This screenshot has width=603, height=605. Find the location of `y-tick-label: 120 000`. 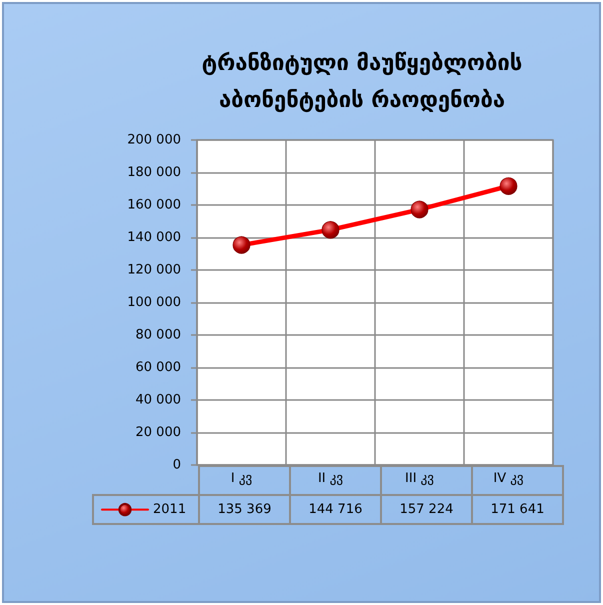

y-tick-label: 120 000 is located at coordinates (154, 270).